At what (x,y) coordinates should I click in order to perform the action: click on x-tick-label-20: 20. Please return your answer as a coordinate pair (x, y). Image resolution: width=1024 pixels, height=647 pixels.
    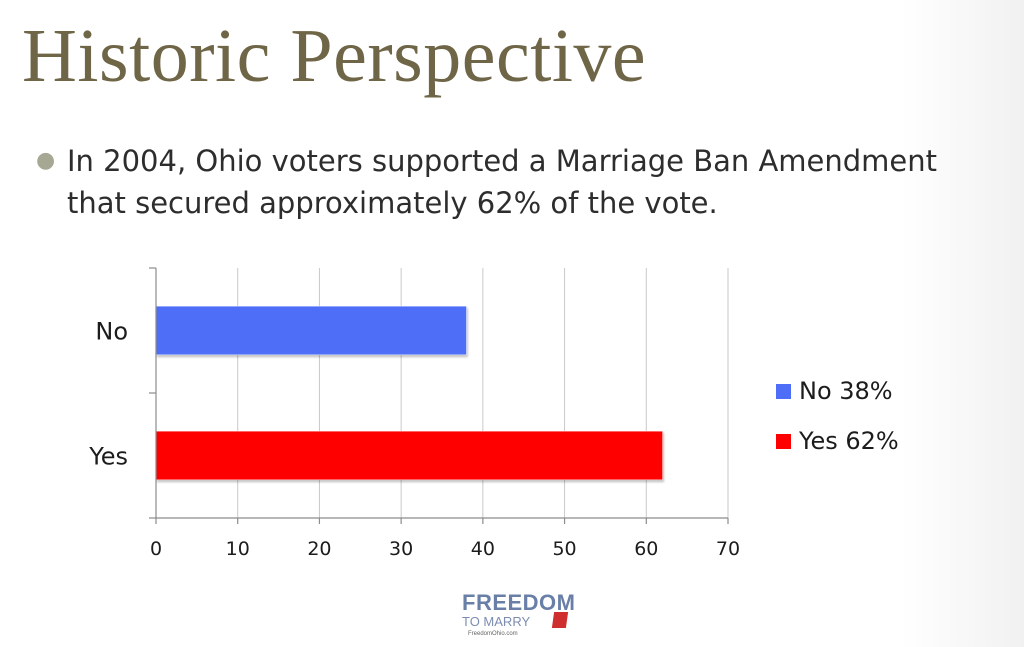
    Looking at the image, I should click on (319, 549).